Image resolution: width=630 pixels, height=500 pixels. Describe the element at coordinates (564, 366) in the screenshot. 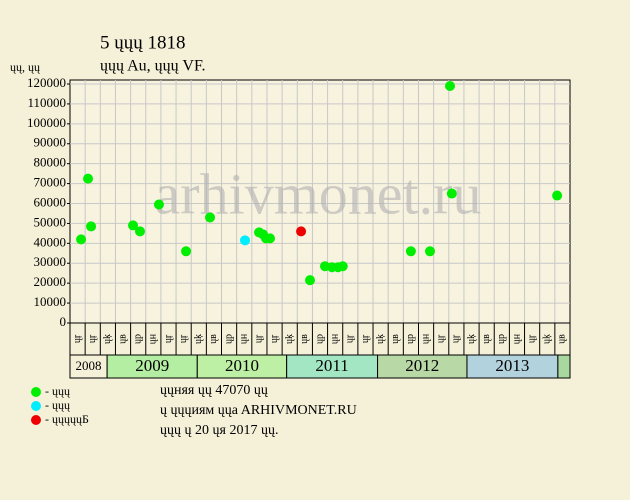

I see `year-band` at that location.